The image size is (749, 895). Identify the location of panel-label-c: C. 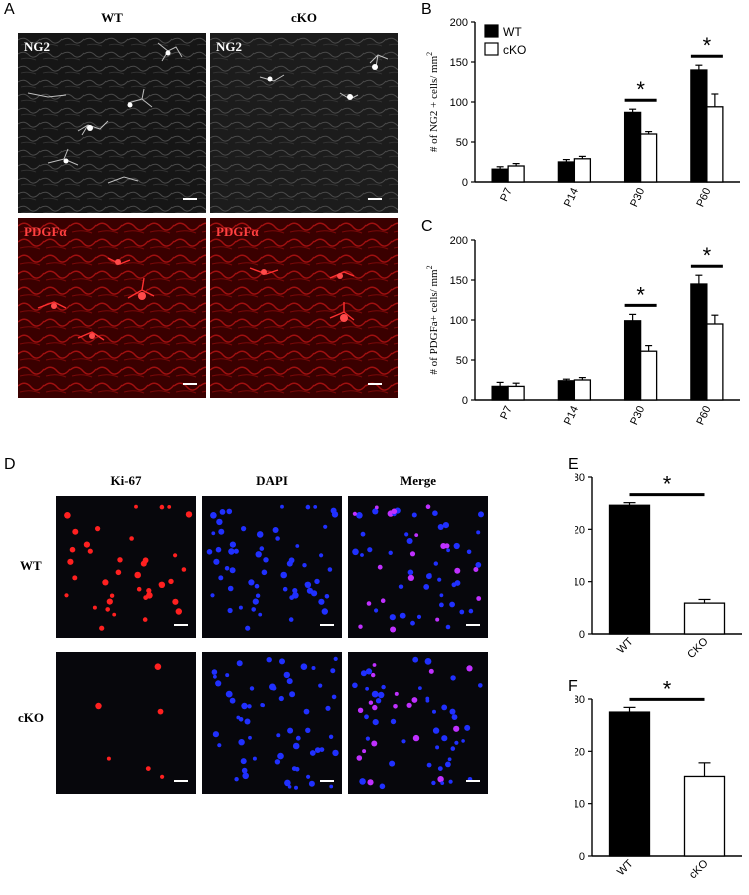
(427, 226).